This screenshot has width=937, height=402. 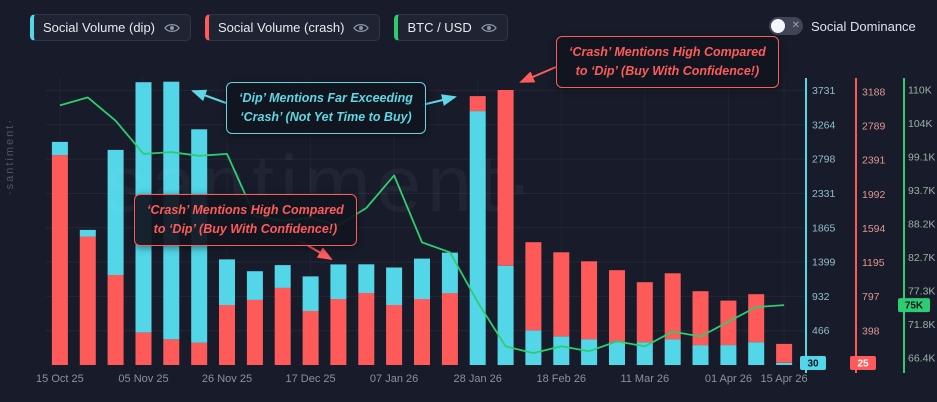 What do you see at coordinates (795, 25) in the screenshot?
I see `close-icon: ✕` at bounding box center [795, 25].